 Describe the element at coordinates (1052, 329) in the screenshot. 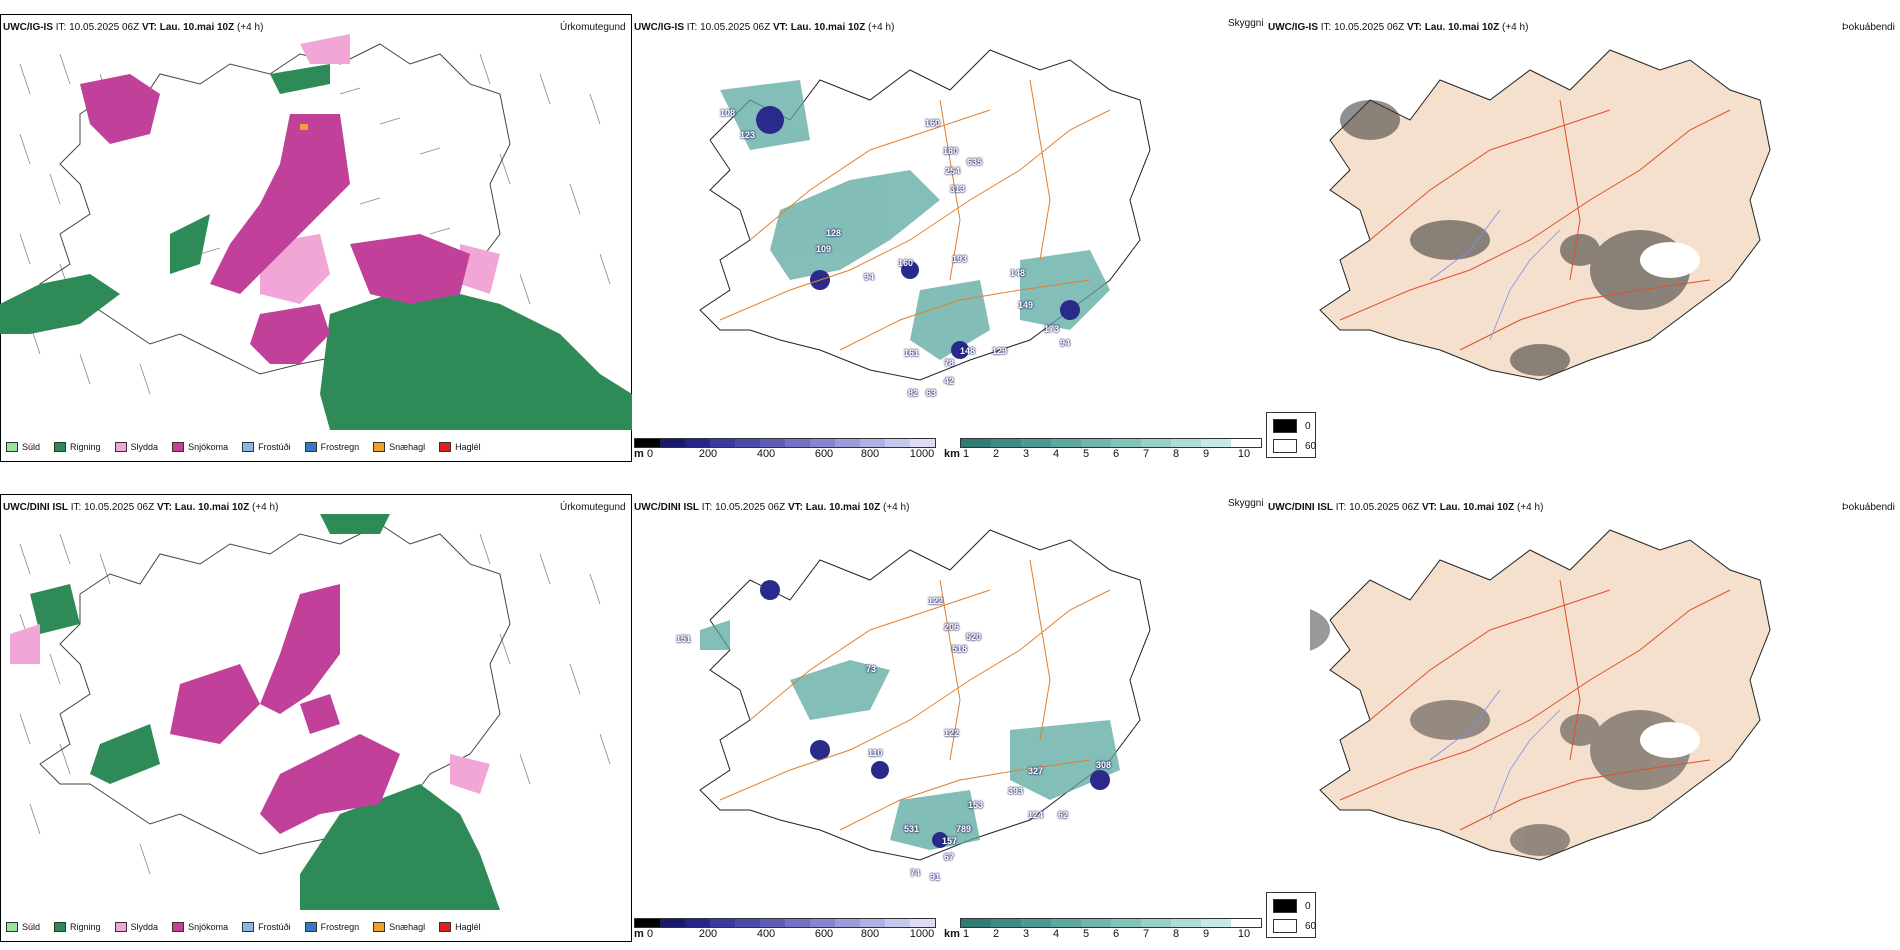

I see `ceiling-value: 173` at that location.